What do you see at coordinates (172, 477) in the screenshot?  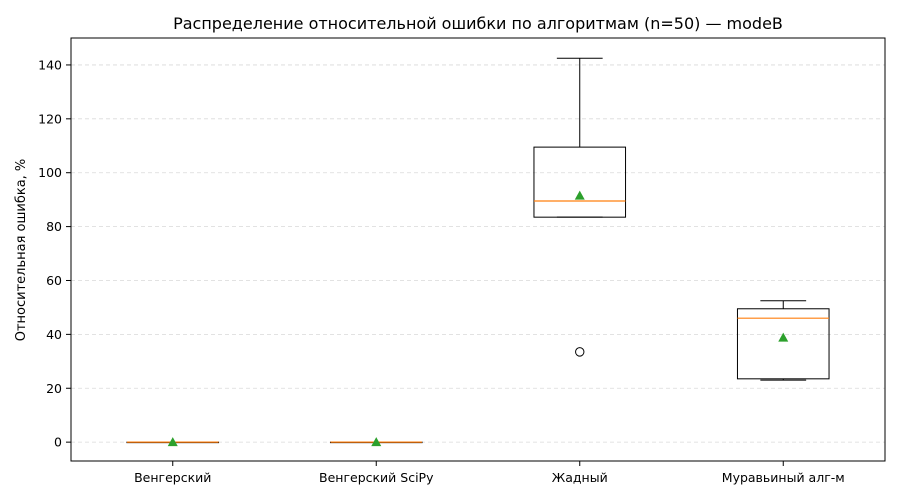 I see `x-tick-label: Венгерский` at bounding box center [172, 477].